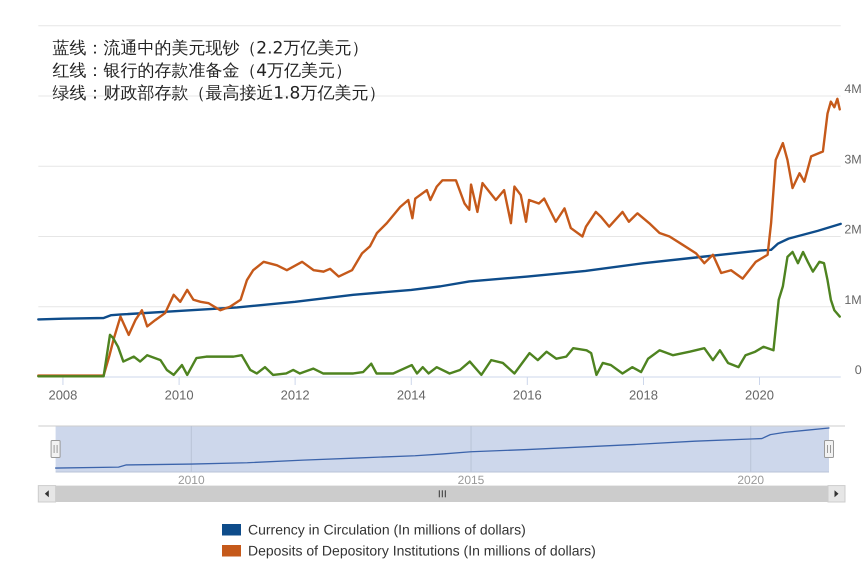 This screenshot has height=565, width=865. What do you see at coordinates (853, 229) in the screenshot?
I see `y-tick-label: 2M` at bounding box center [853, 229].